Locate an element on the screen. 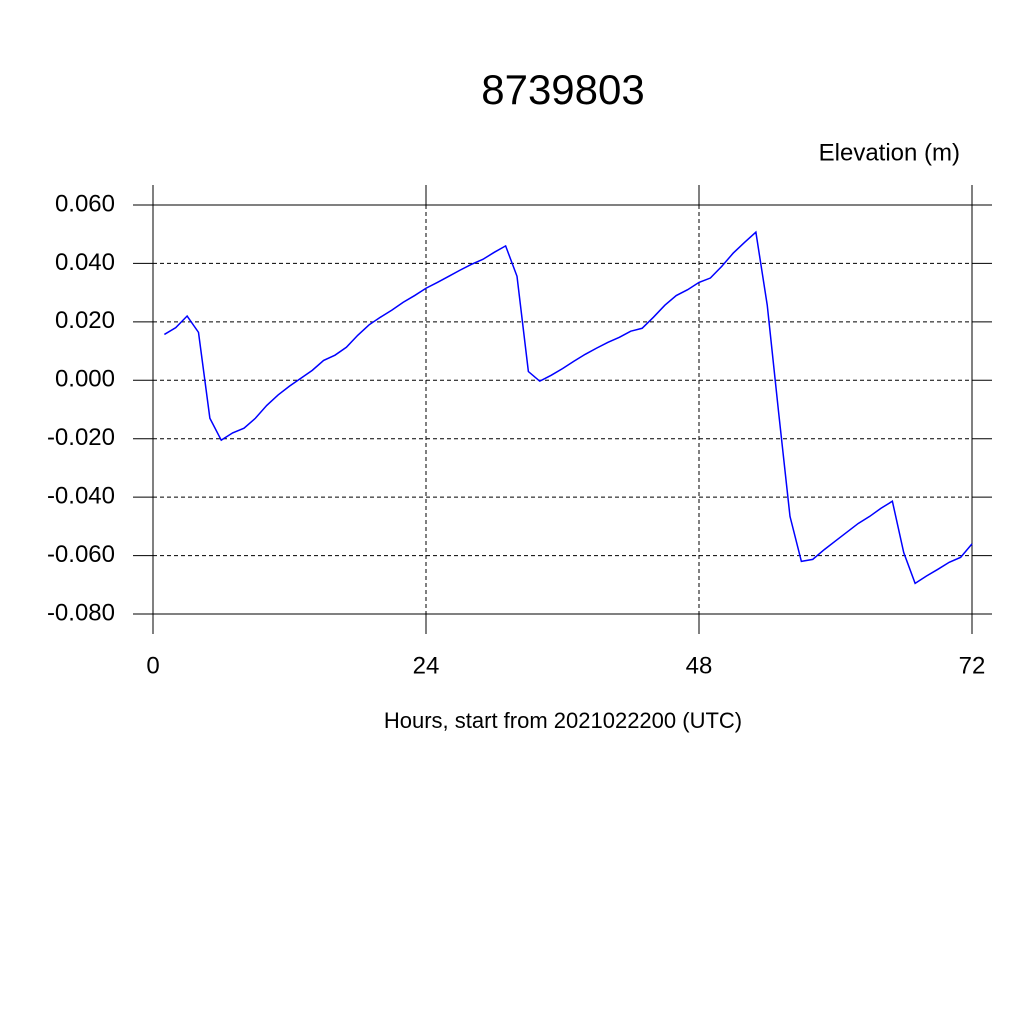 Image resolution: width=1024 pixels, height=1029 pixels. x-tick-label: 48 is located at coordinates (699, 665).